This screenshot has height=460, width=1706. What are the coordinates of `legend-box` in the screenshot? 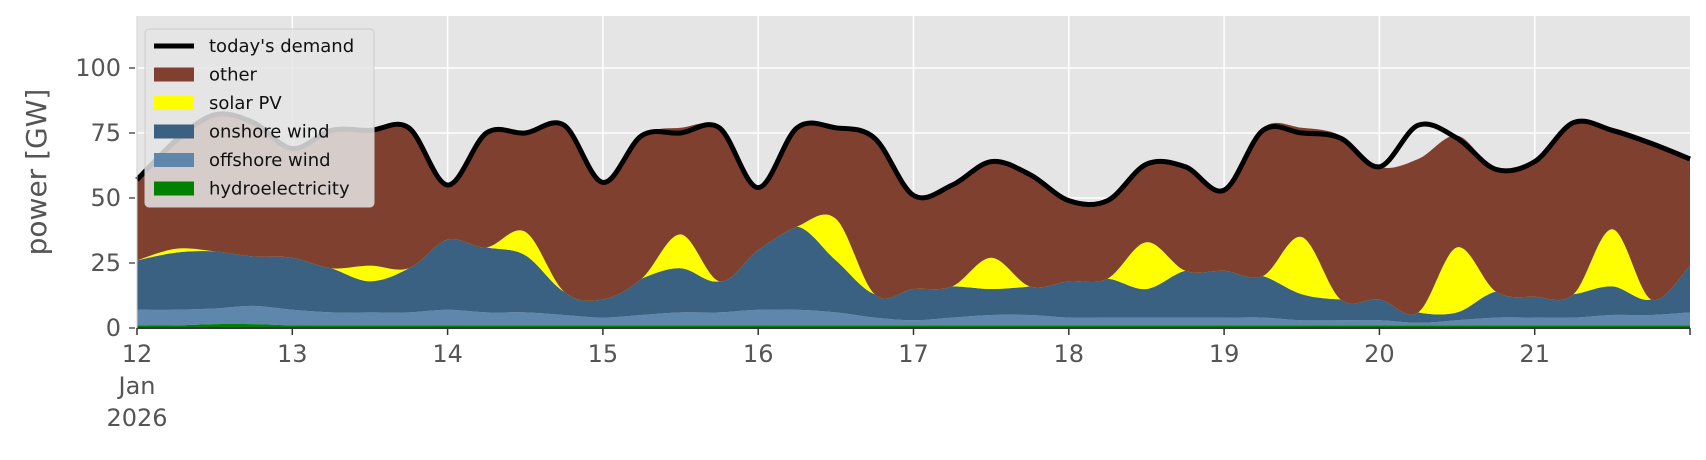 It's located at (259, 118).